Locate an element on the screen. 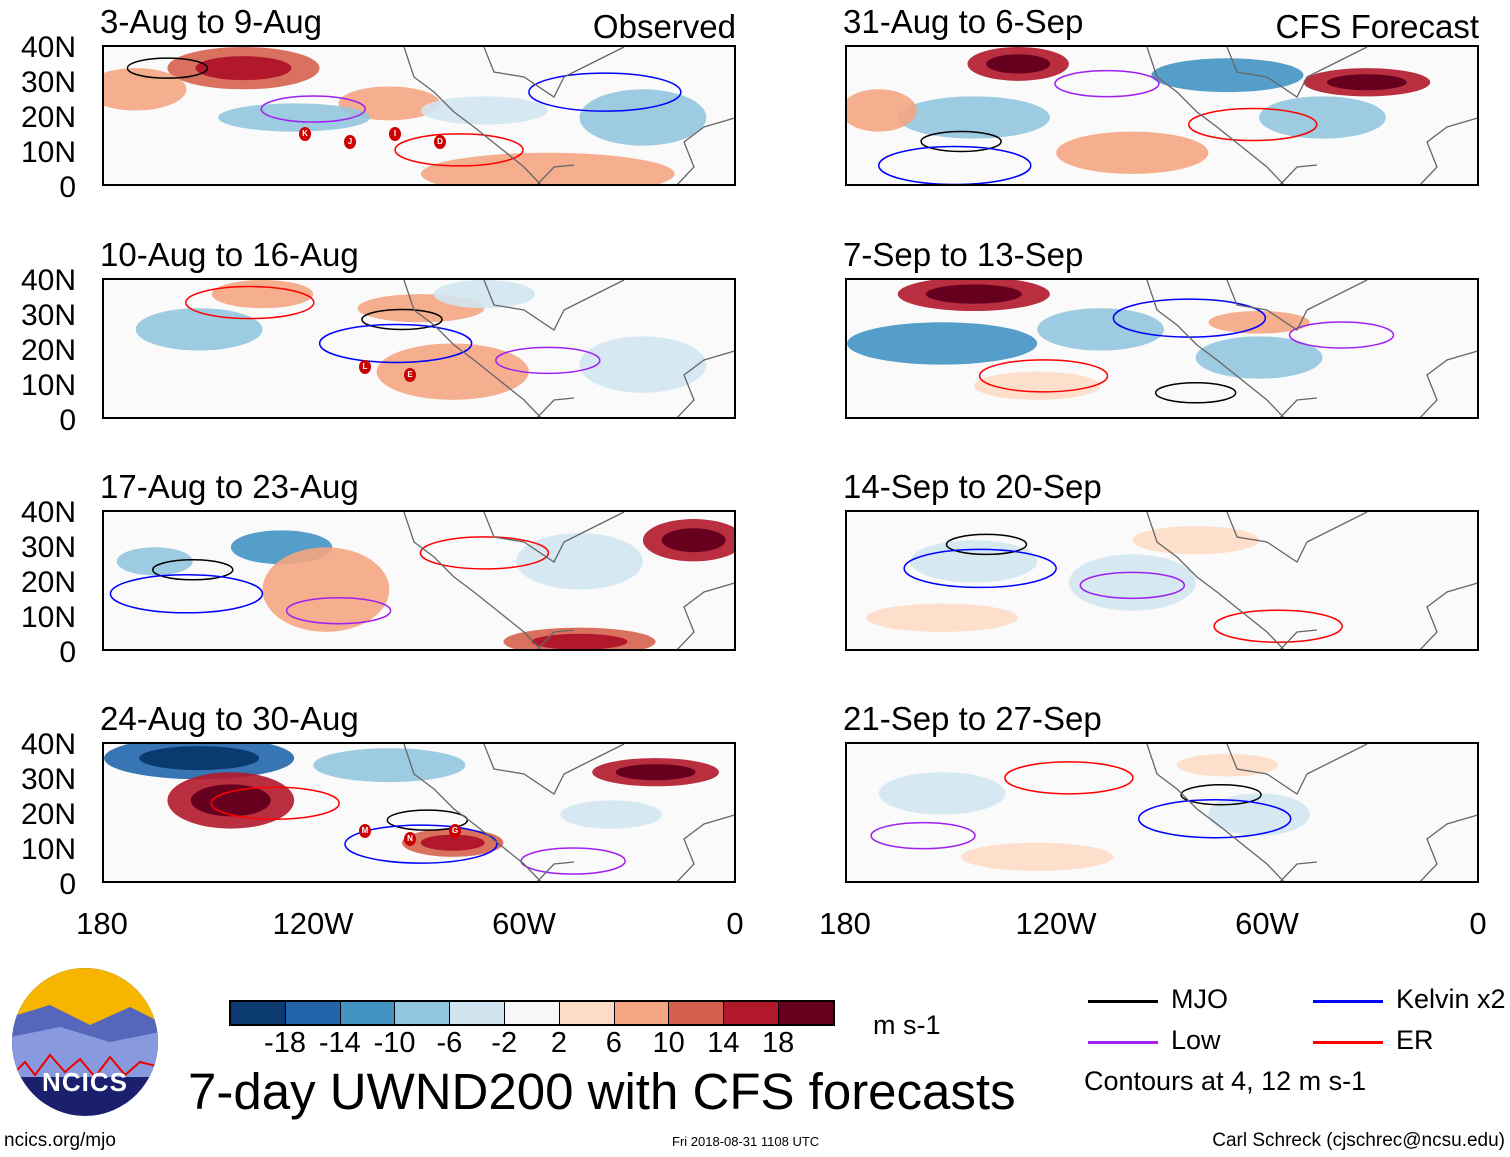 The image size is (1510, 1157). colorbar-label: 14 is located at coordinates (723, 1043).